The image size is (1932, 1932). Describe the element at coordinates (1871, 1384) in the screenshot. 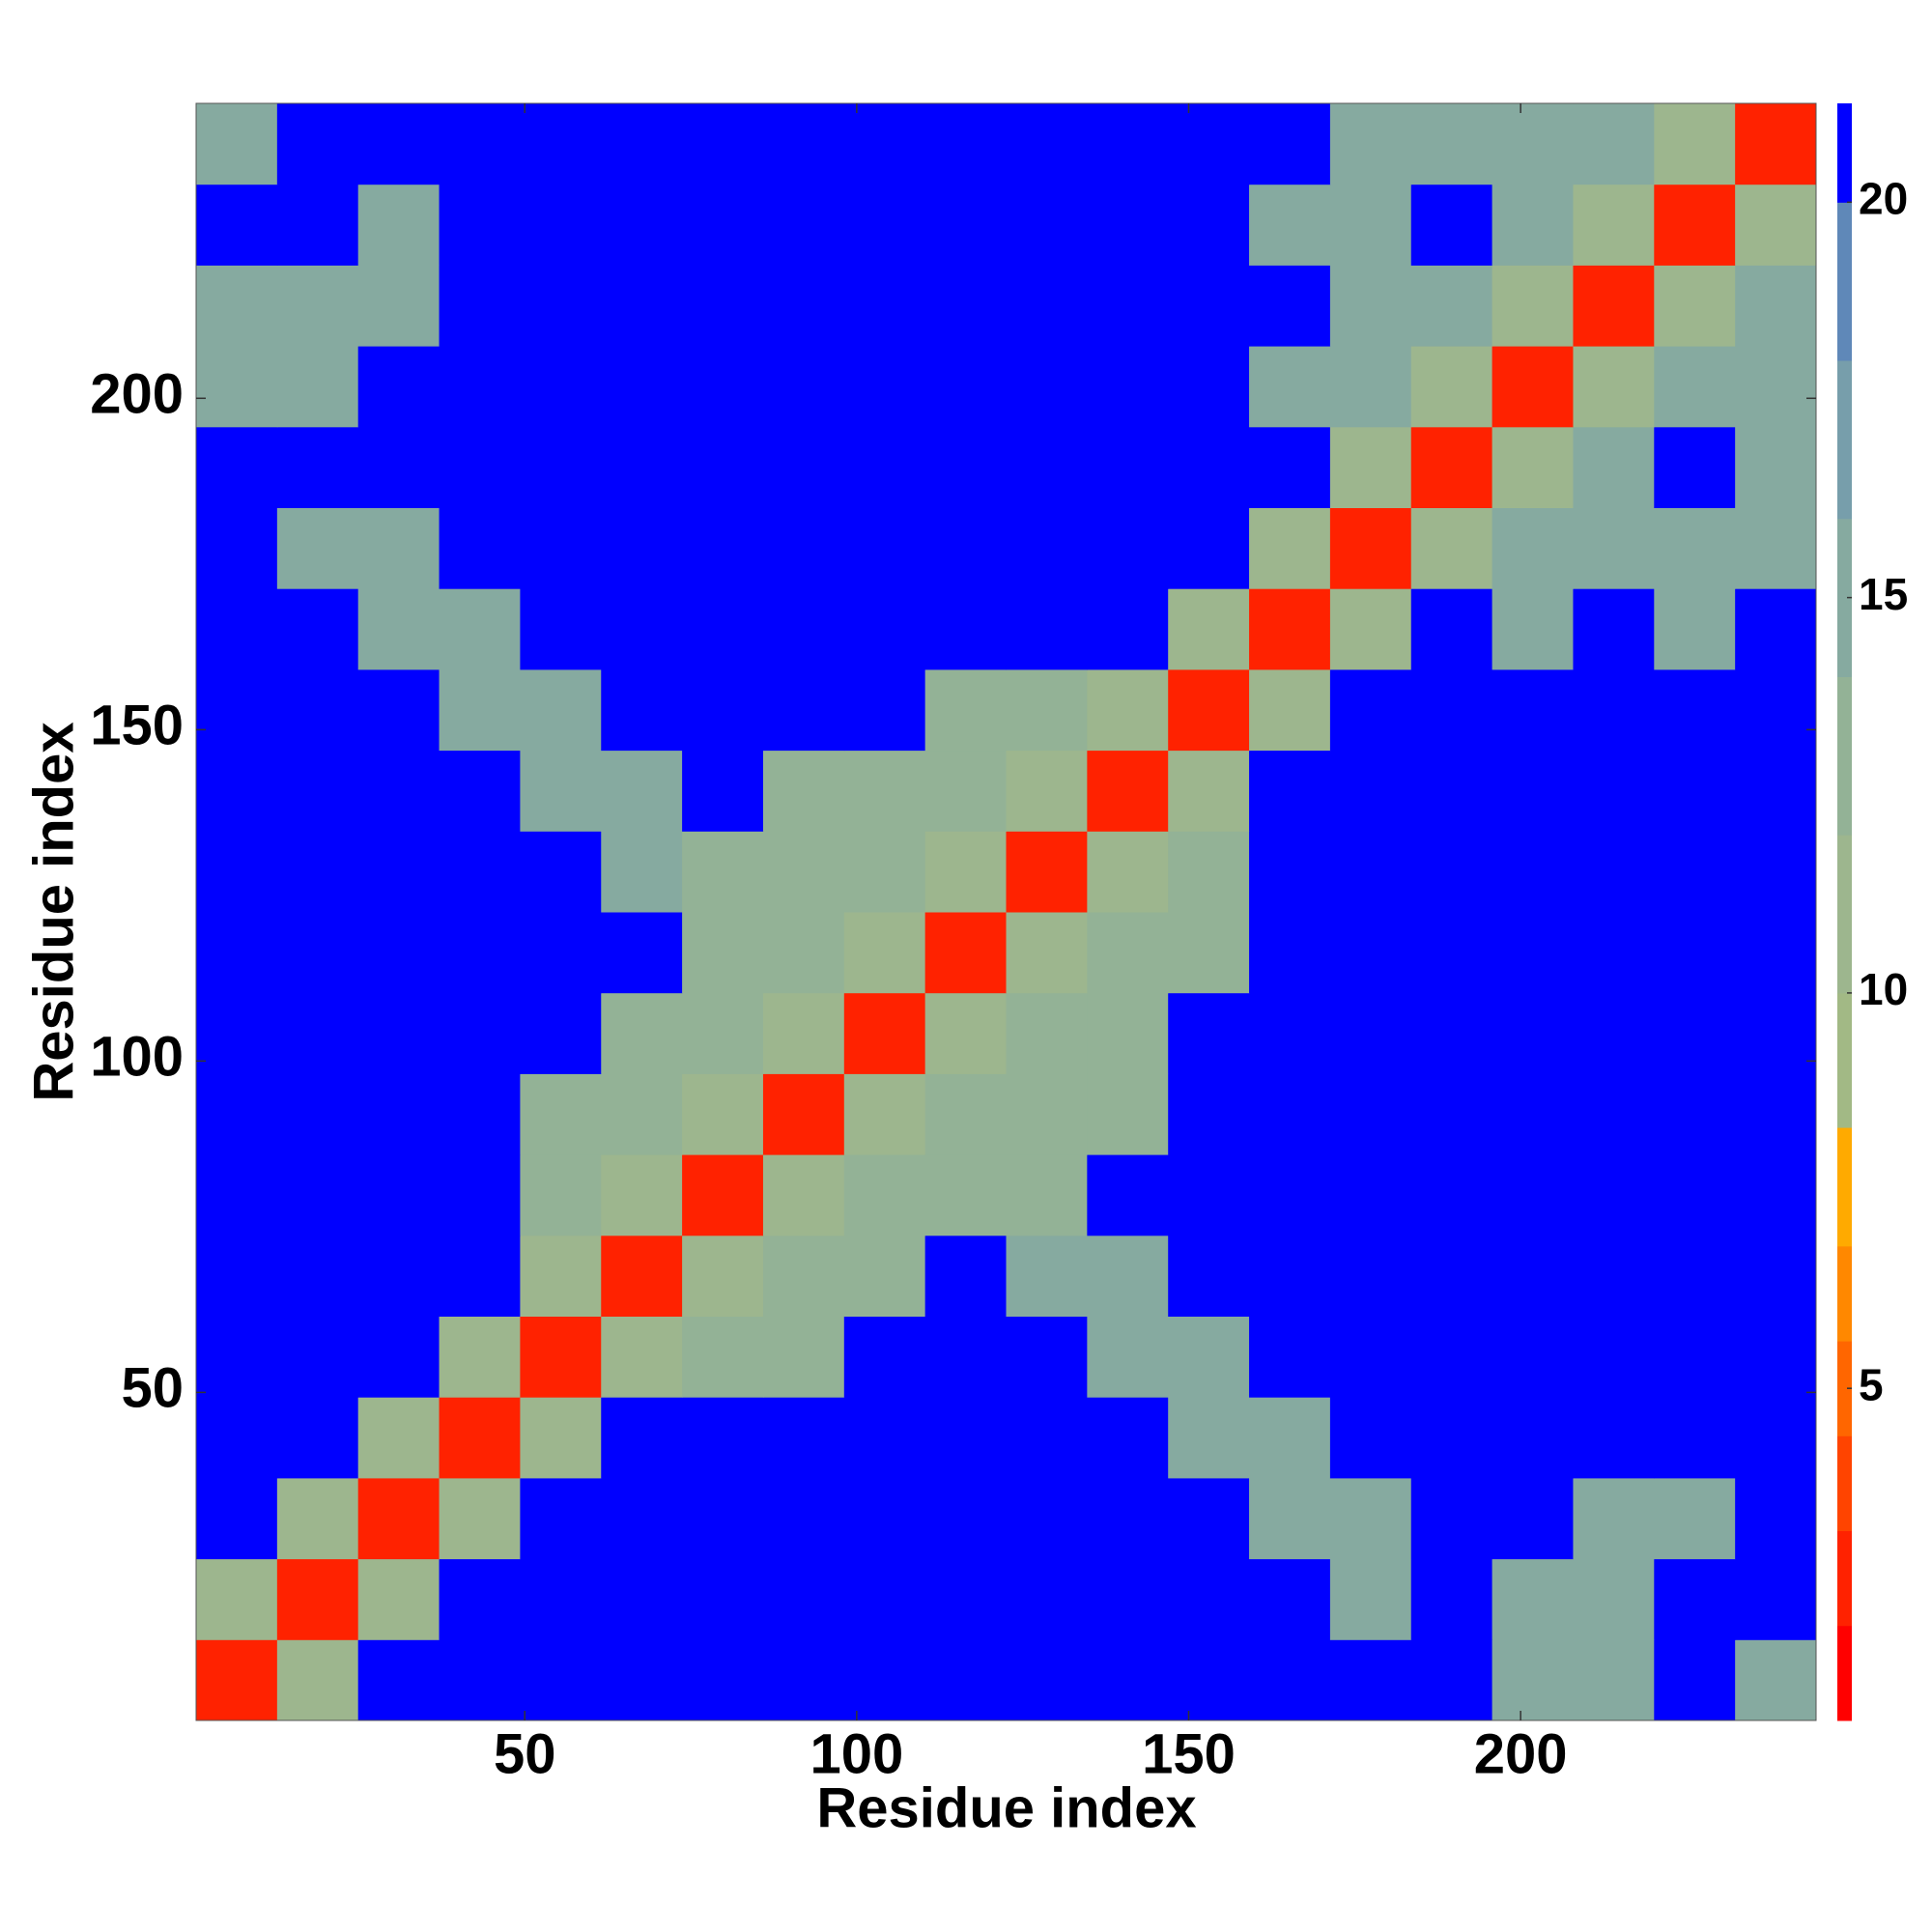

I see `colorbar-tick-label: 5` at that location.